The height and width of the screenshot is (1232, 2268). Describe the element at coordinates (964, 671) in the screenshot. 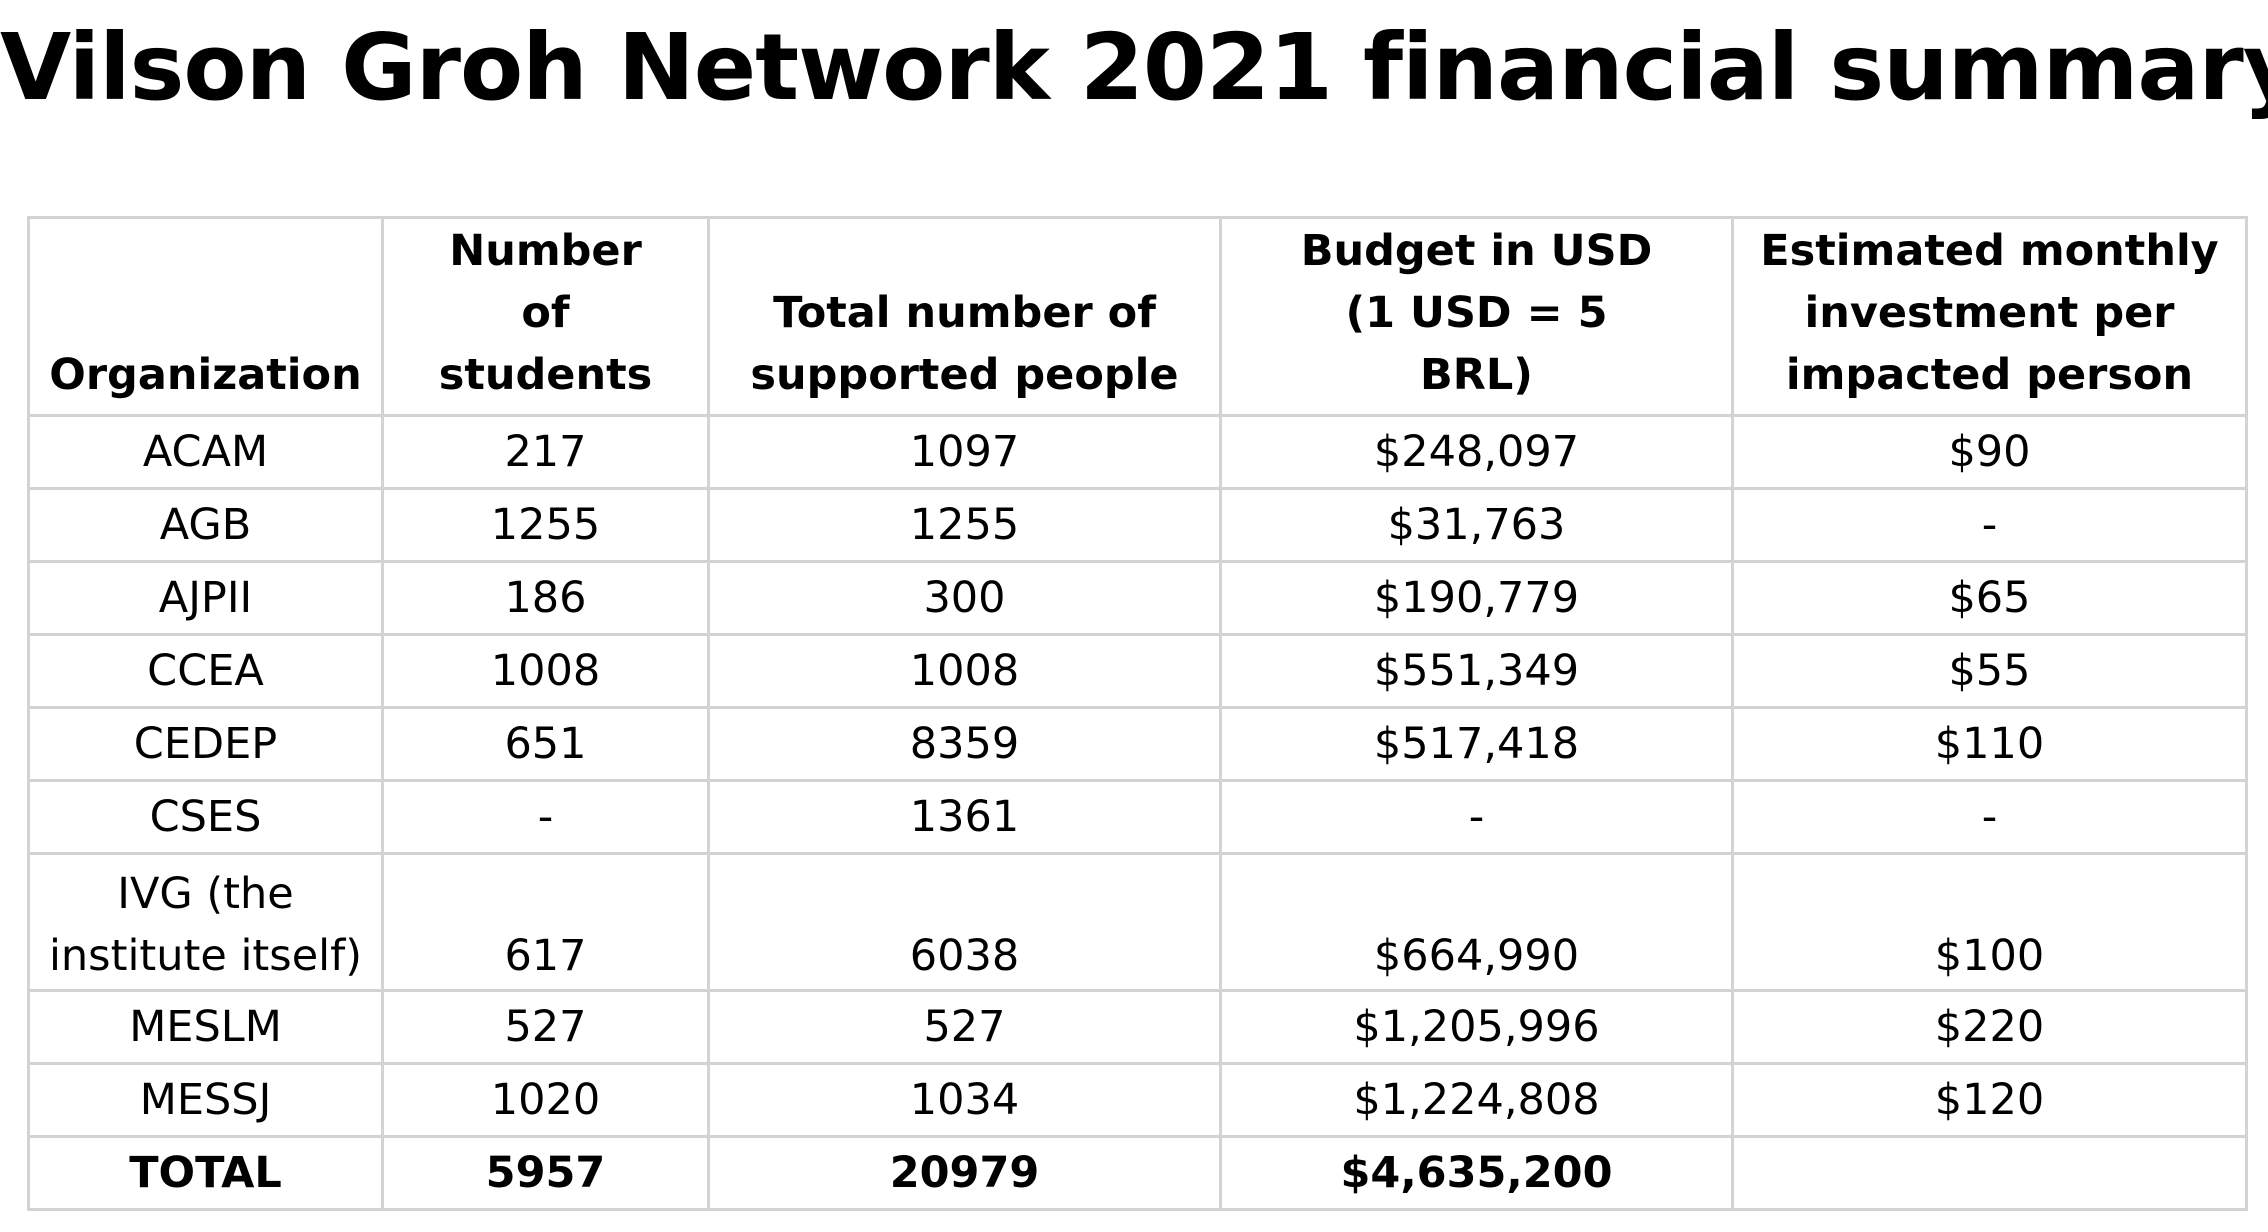

I see `cell-supported-people: 1008` at that location.